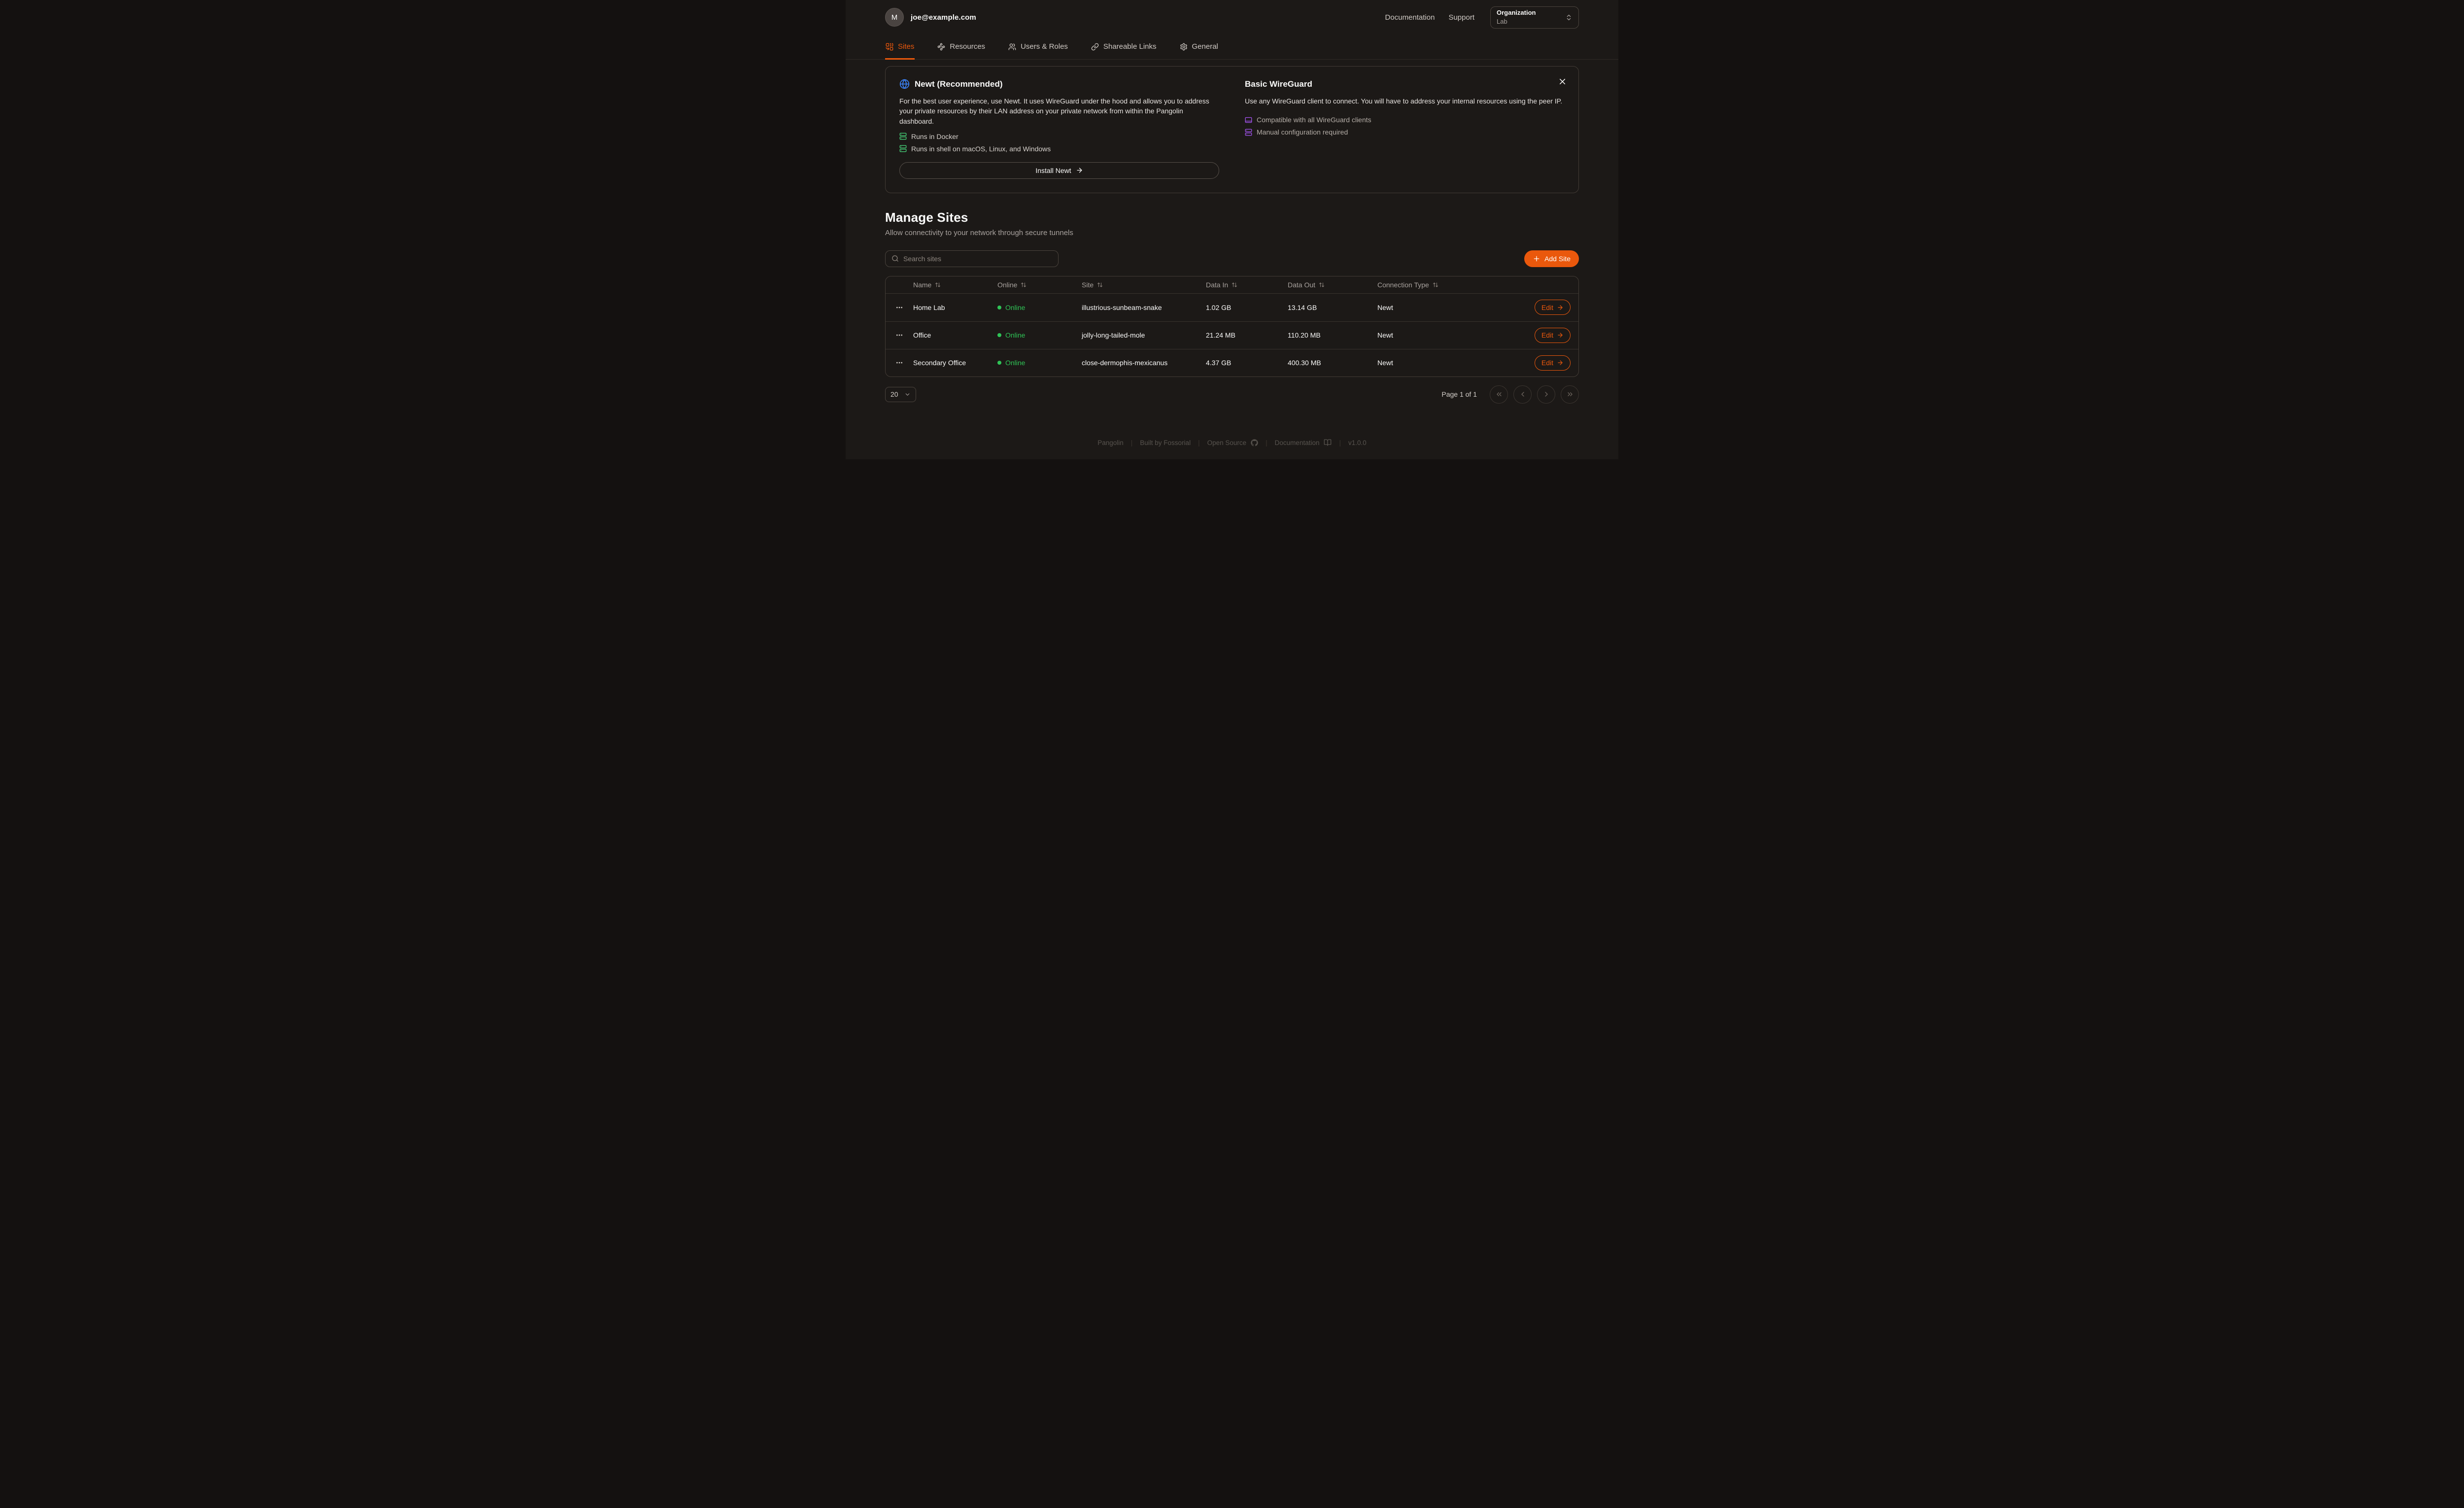  What do you see at coordinates (1522, 394) in the screenshot?
I see `previous-page-button` at bounding box center [1522, 394].